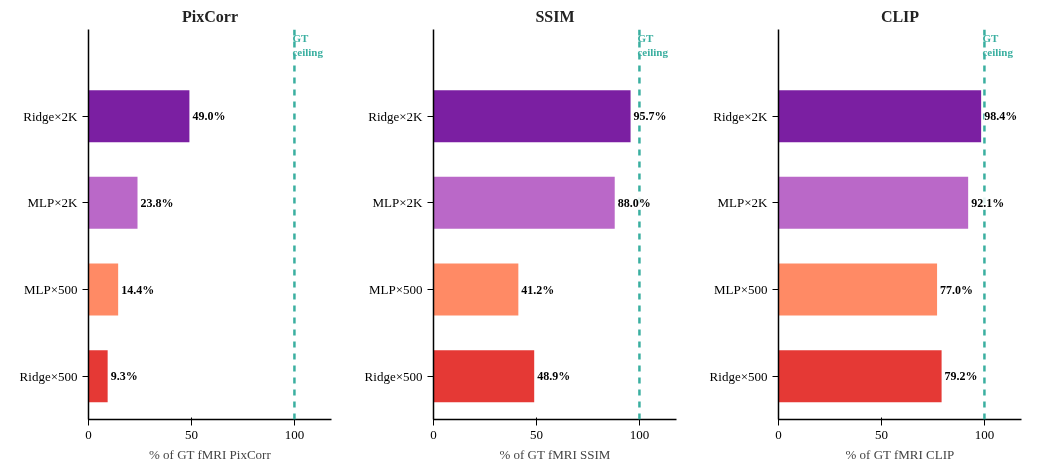  I want to click on x-axis-title: % of GT fMRI PixCorr, so click(210, 454).